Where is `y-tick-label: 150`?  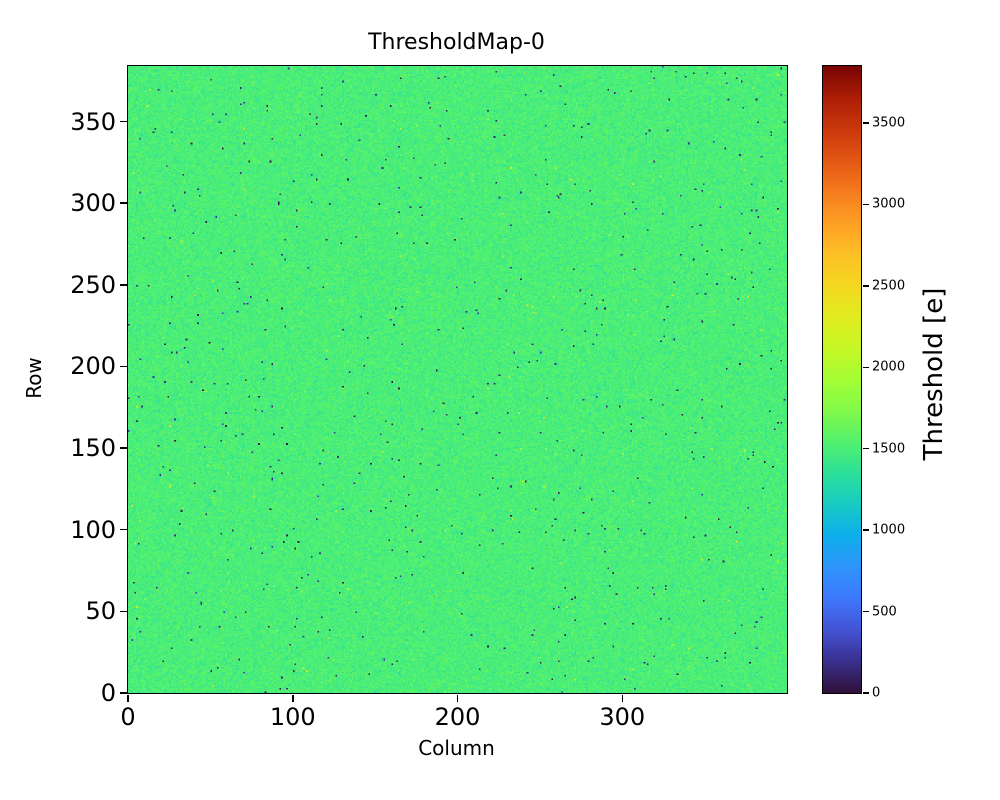 y-tick-label: 150 is located at coordinates (93, 448).